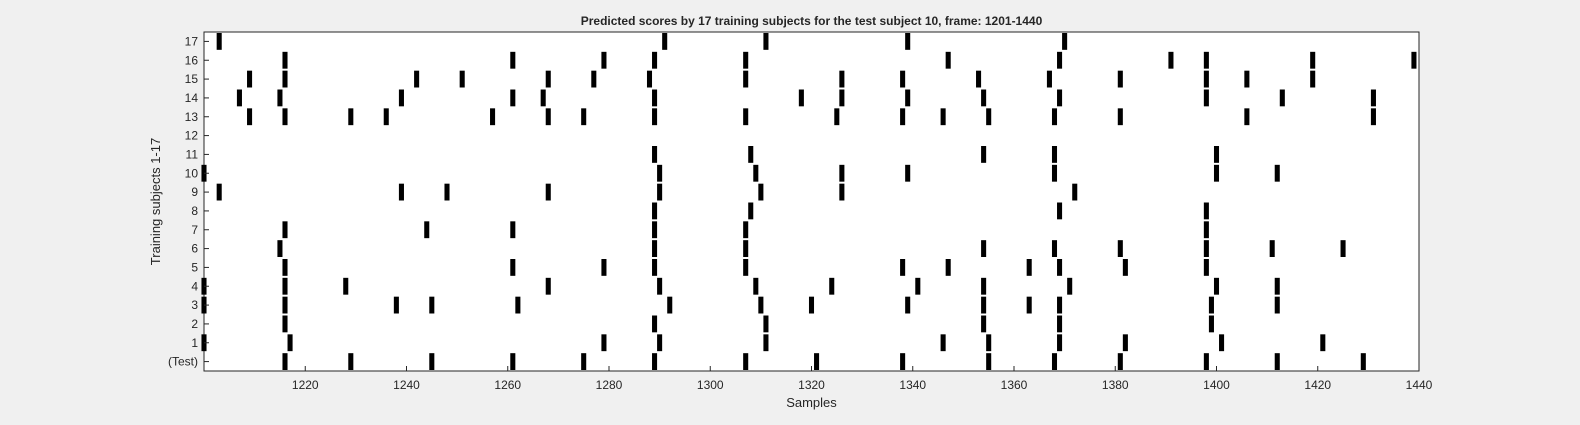  Describe the element at coordinates (192, 154) in the screenshot. I see `y-tick-label-11: 11` at that location.